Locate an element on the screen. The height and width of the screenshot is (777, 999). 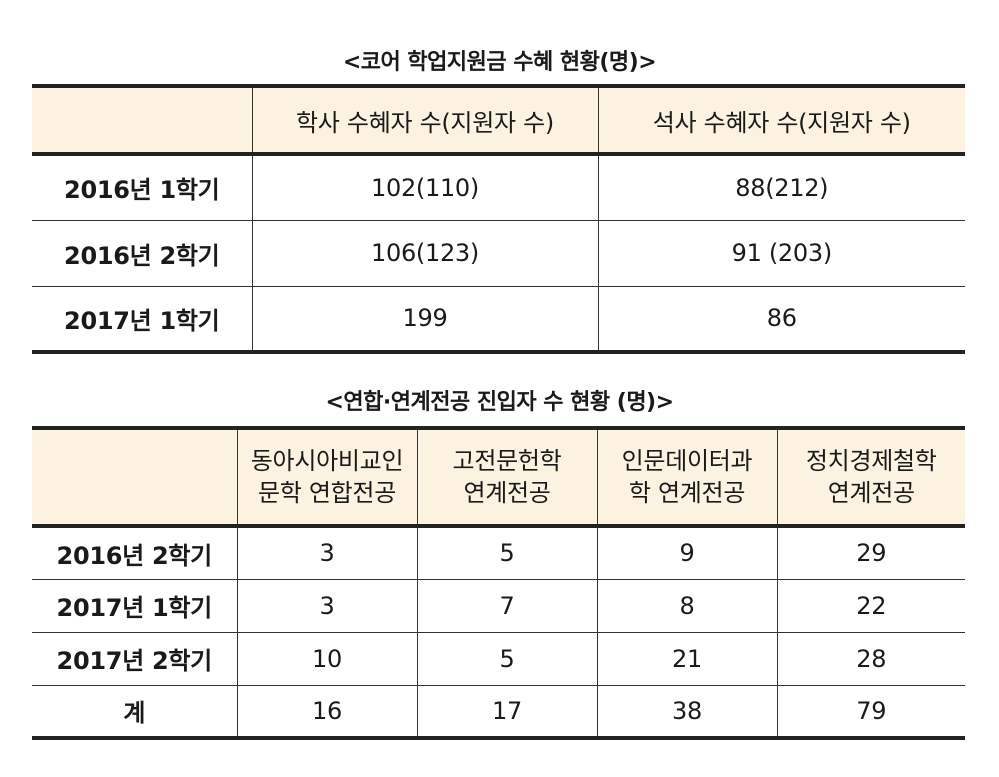
table-cell: 9 is located at coordinates (686, 552).